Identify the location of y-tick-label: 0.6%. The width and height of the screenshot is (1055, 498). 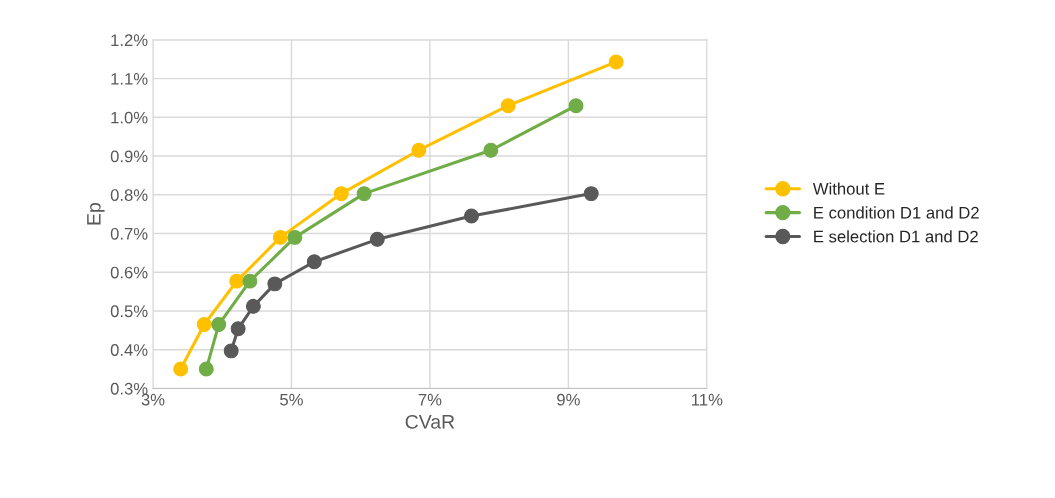
(129, 272).